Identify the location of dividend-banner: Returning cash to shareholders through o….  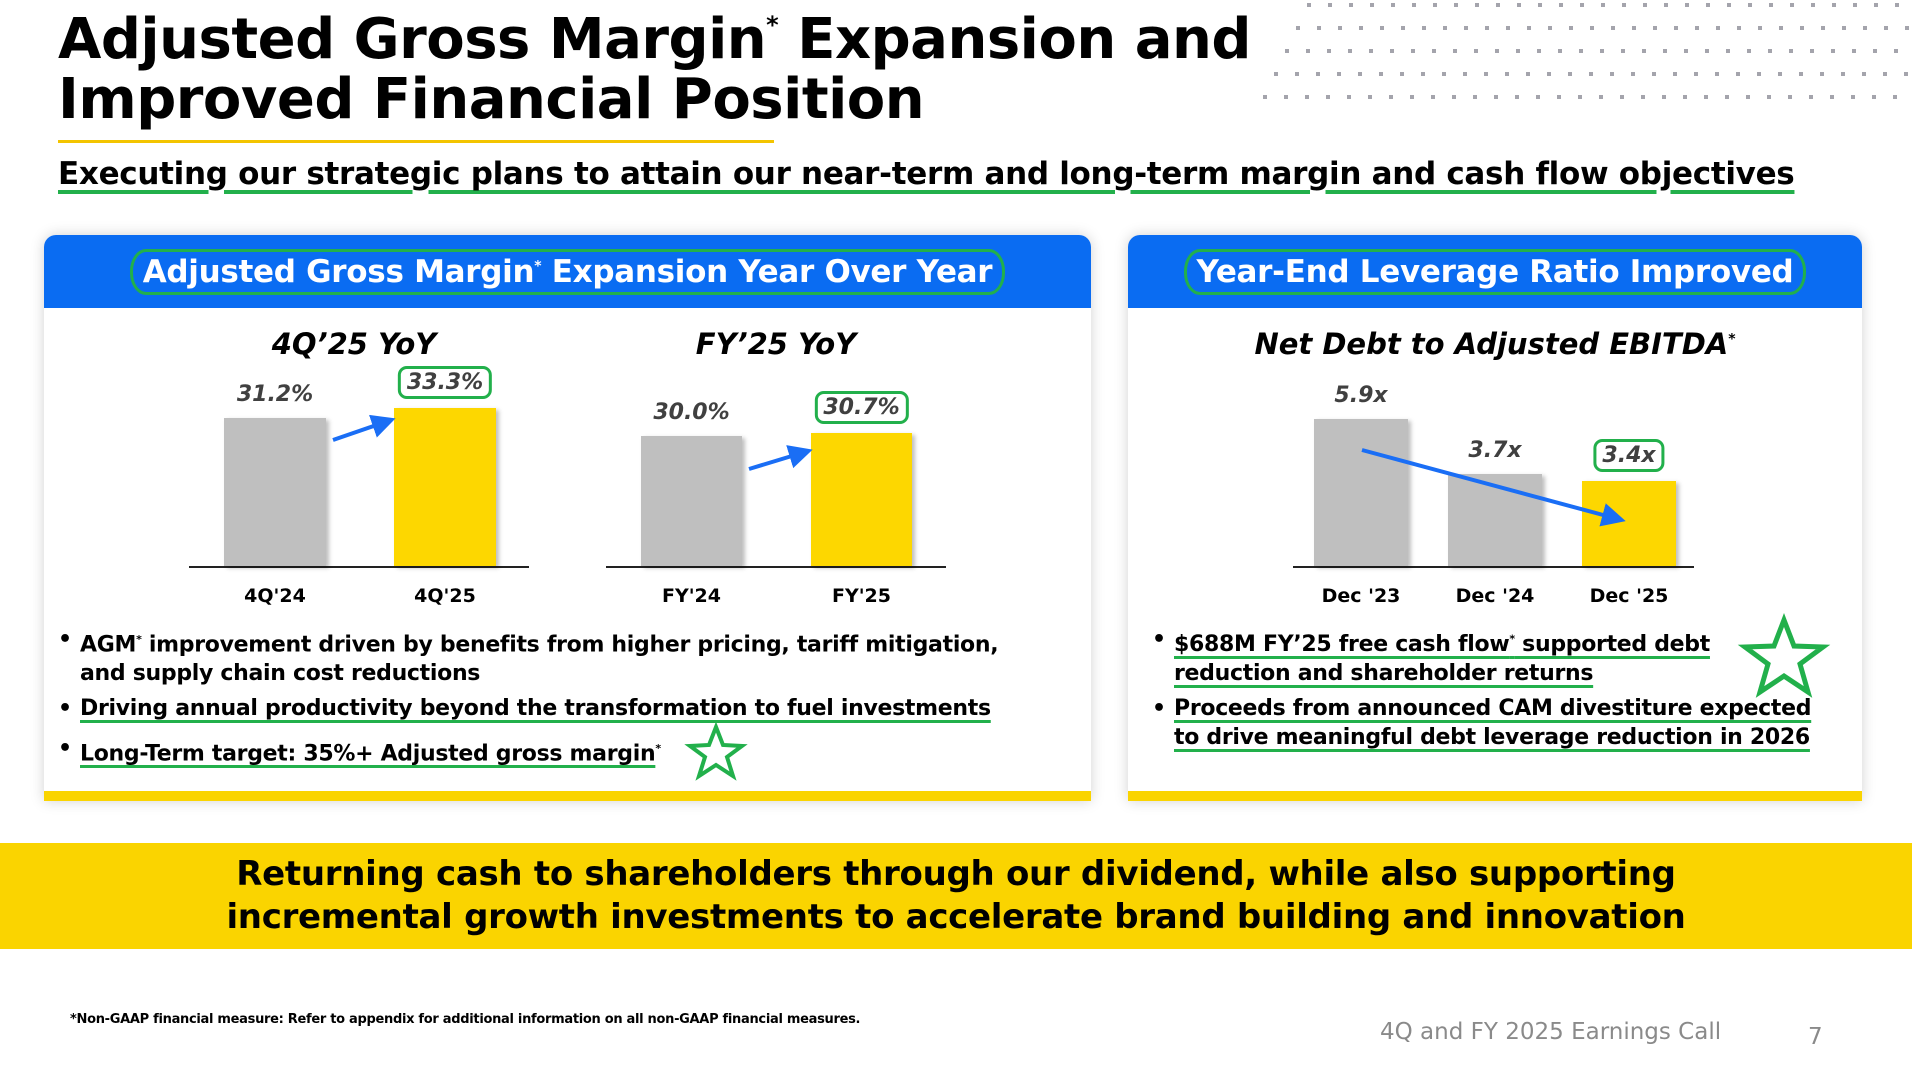
(956, 896).